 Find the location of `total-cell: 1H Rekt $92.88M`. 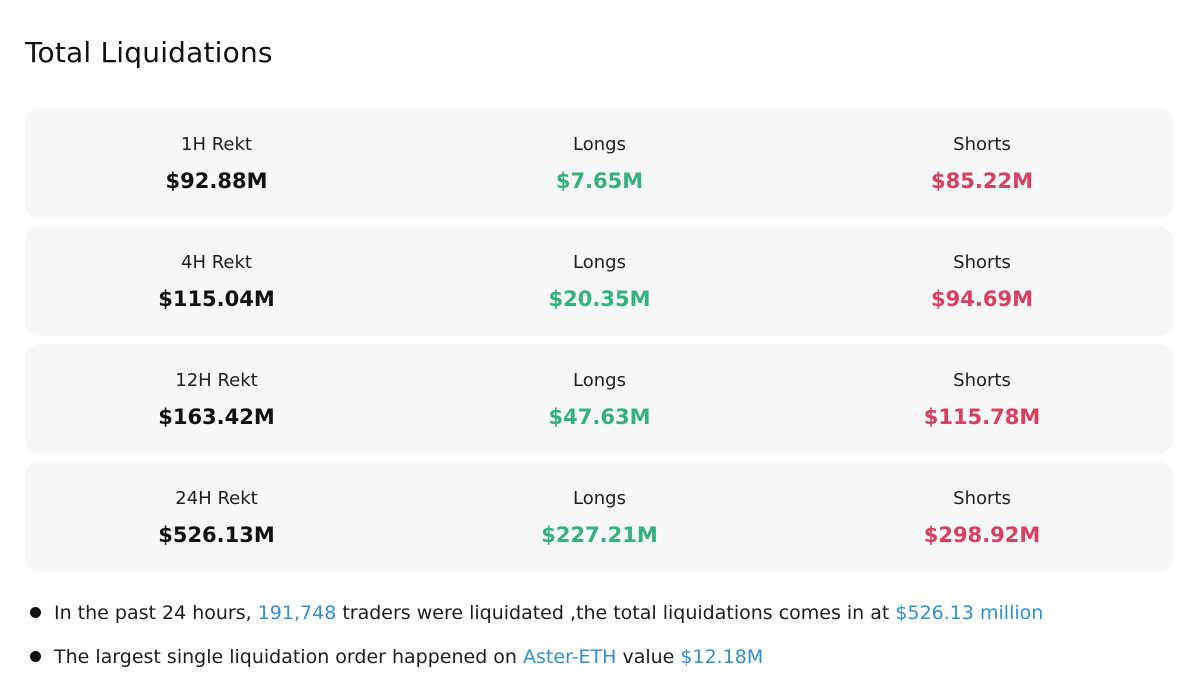

total-cell: 1H Rekt $92.88M is located at coordinates (216, 163).